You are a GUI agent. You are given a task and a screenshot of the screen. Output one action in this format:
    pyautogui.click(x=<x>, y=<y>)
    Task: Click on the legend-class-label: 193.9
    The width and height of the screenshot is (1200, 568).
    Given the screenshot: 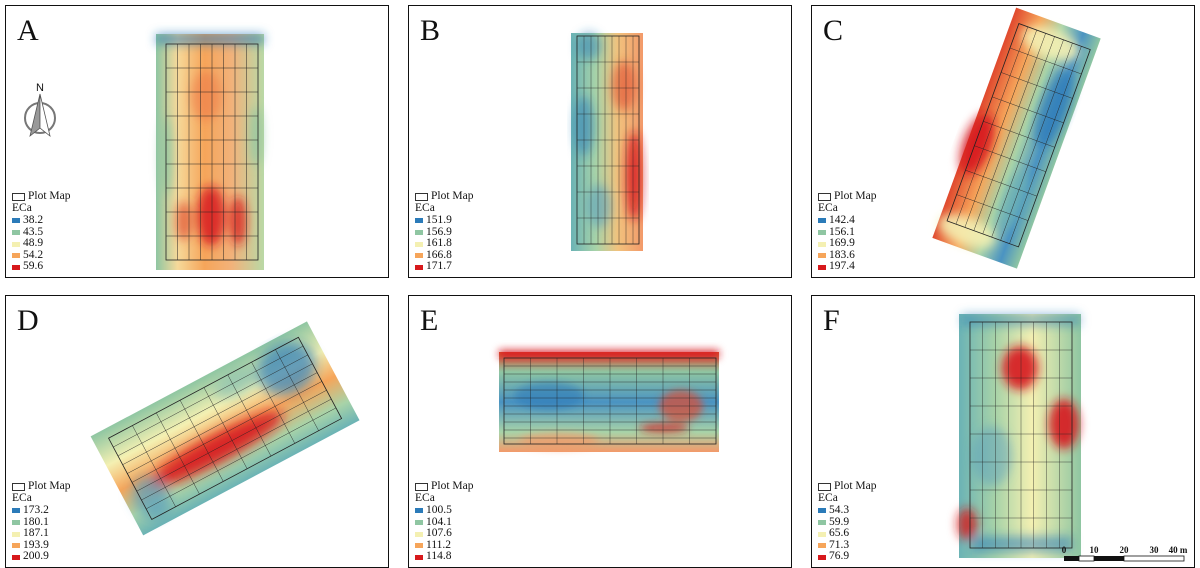 What is the action you would take?
    pyautogui.click(x=36, y=544)
    